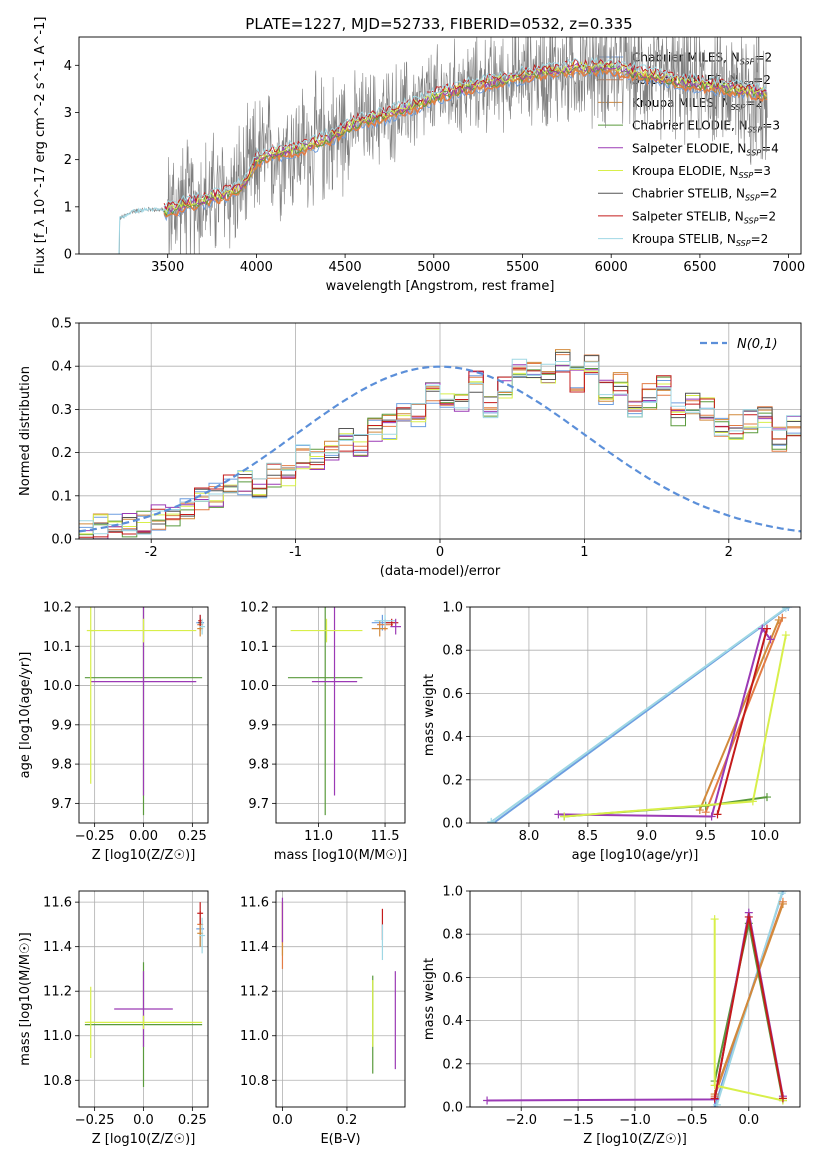 Image resolution: width=819 pixels, height=1170 pixels. Describe the element at coordinates (68, 66) in the screenshot. I see `y-tick-label: 4` at that location.